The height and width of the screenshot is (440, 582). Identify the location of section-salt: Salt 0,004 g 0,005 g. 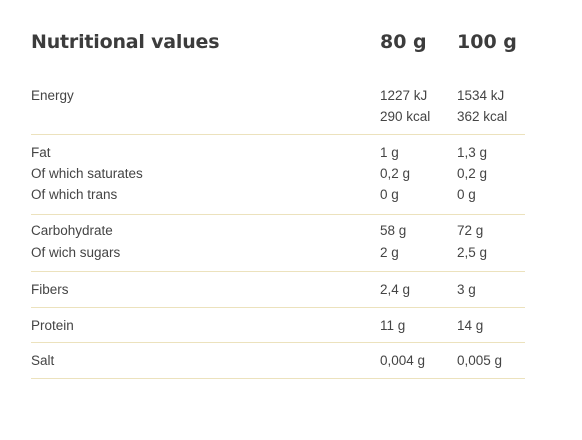
(278, 361).